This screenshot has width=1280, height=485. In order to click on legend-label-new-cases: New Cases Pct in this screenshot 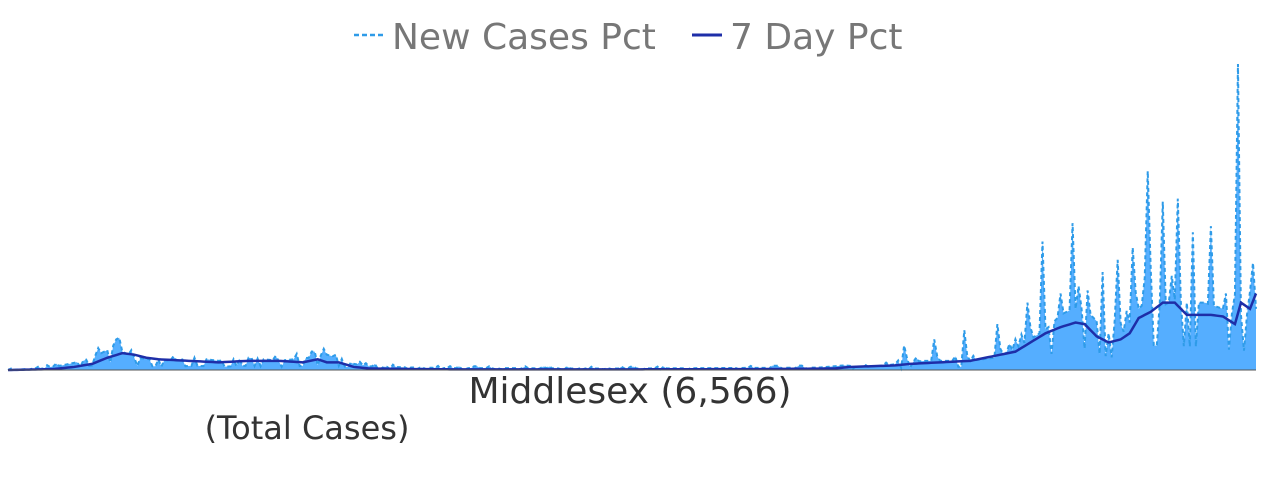, I will do `click(524, 37)`.